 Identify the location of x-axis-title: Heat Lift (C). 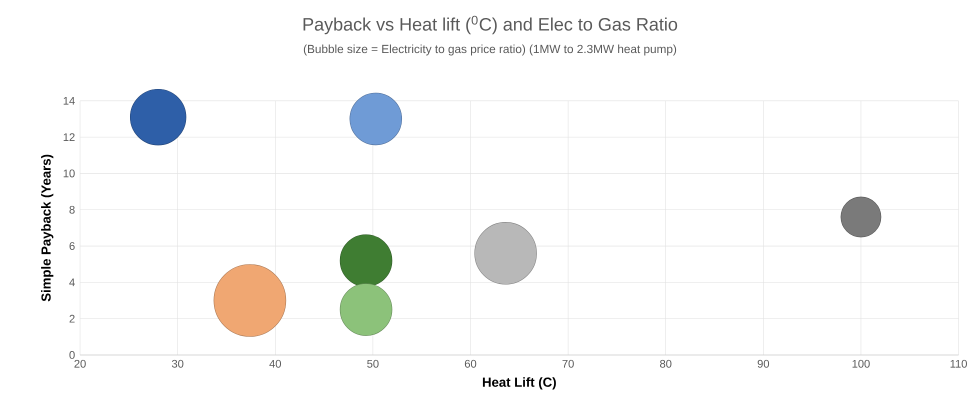
(519, 383).